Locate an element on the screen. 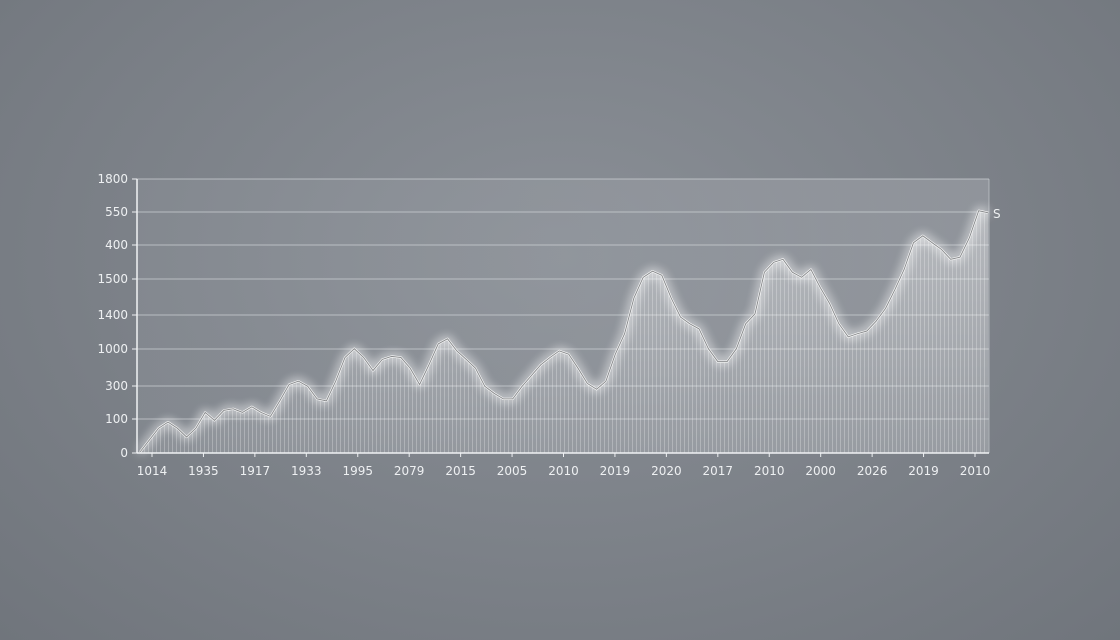 This screenshot has height=640, width=1120. x-tick-label: 2005 is located at coordinates (512, 471).